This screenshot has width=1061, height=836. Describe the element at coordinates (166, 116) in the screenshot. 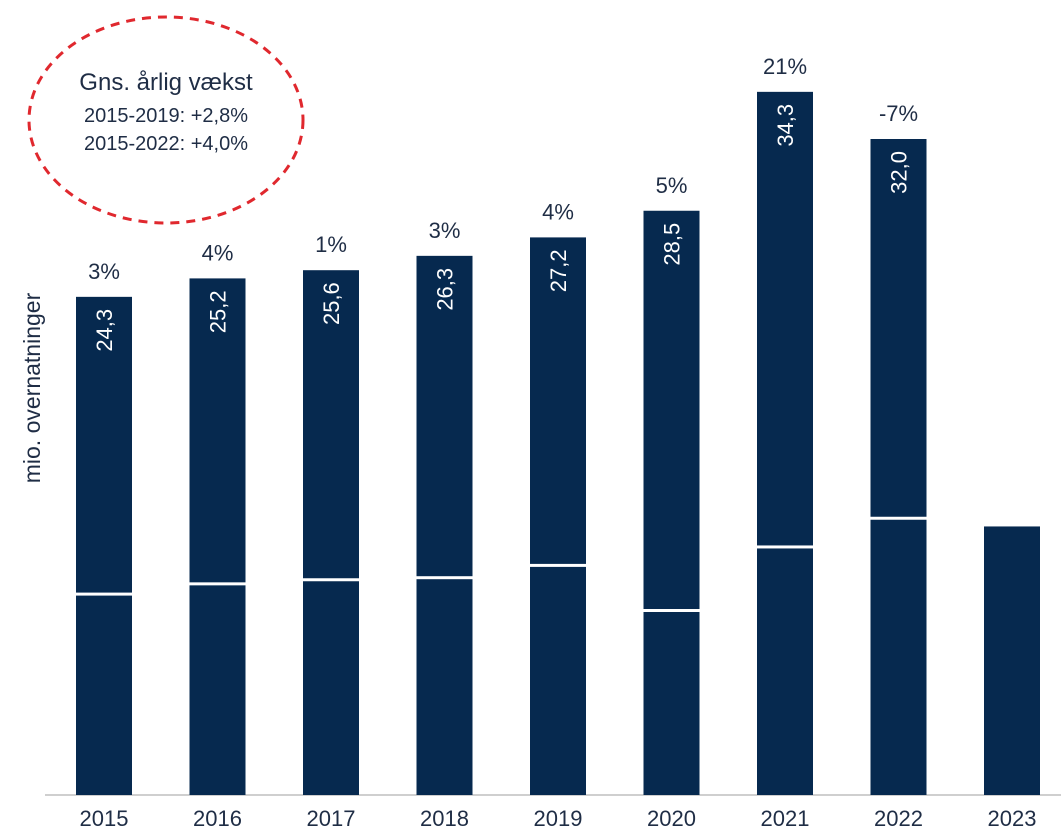

I see `annotation-line: 2015-2019: +2,8%` at that location.